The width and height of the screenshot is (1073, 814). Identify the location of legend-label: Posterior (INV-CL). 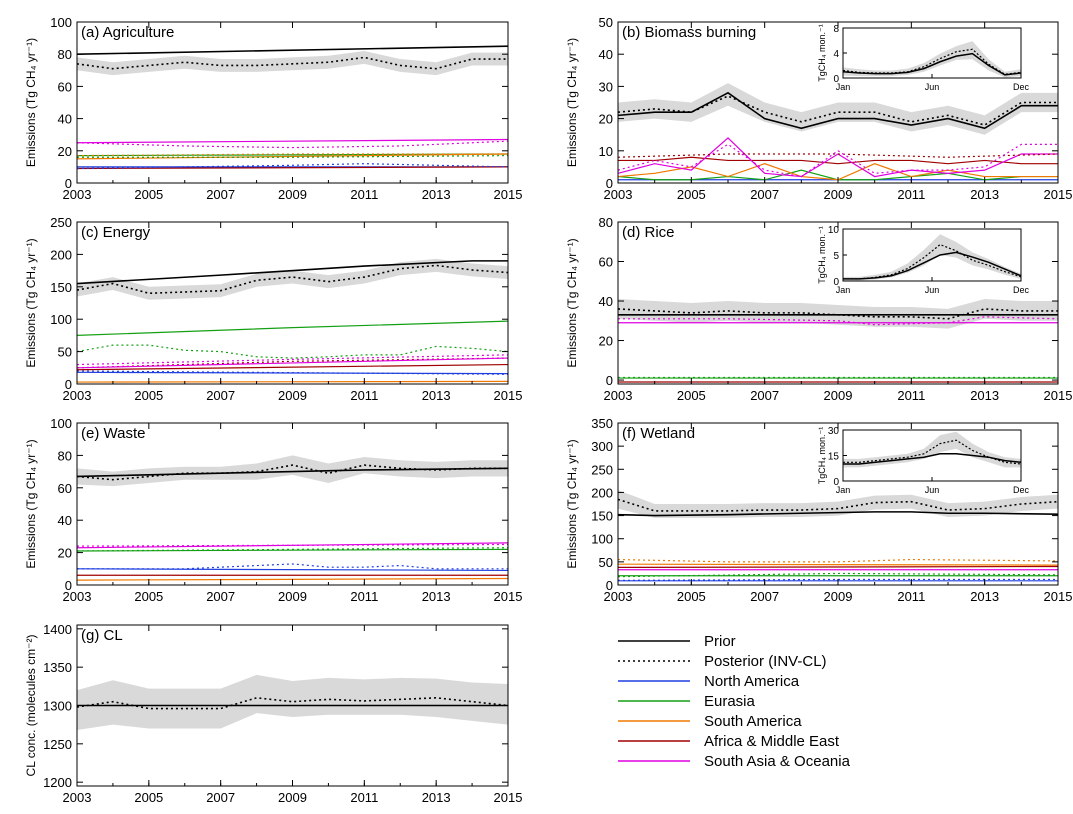
(765, 661).